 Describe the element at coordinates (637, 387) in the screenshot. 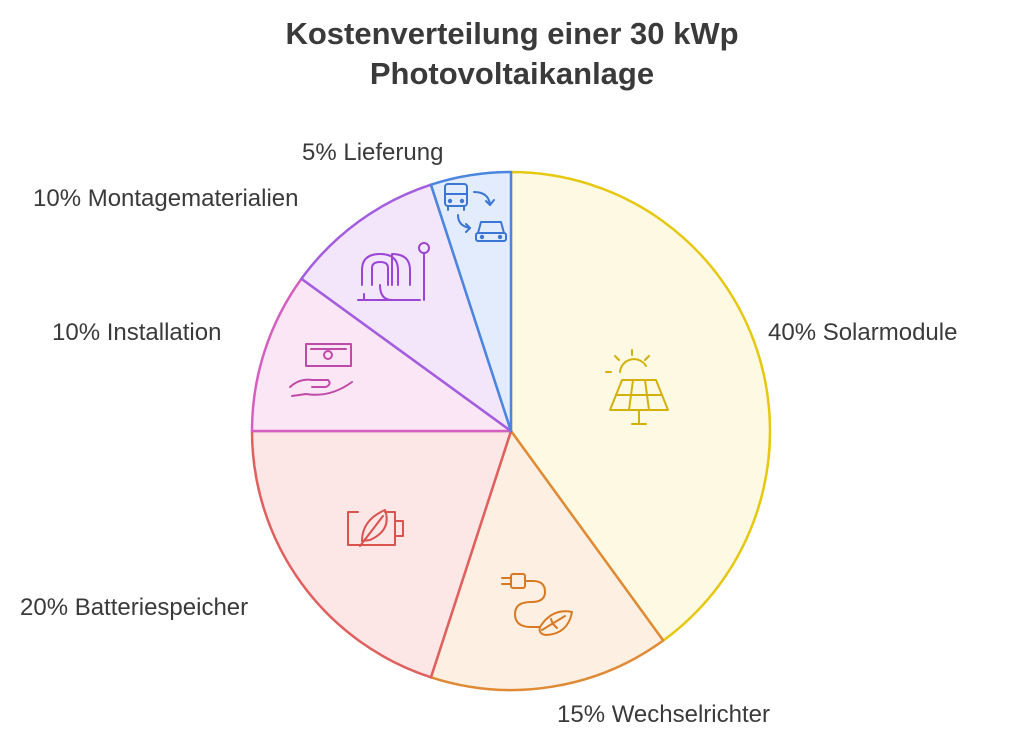

I see `solar-panel-icon` at that location.